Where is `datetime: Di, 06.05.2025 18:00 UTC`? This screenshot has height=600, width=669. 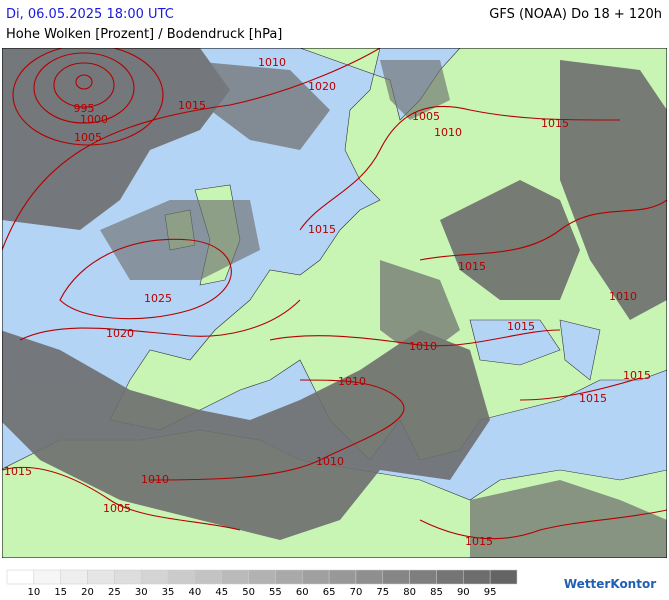 datetime: Di, 06.05.2025 18:00 UTC is located at coordinates (90, 14).